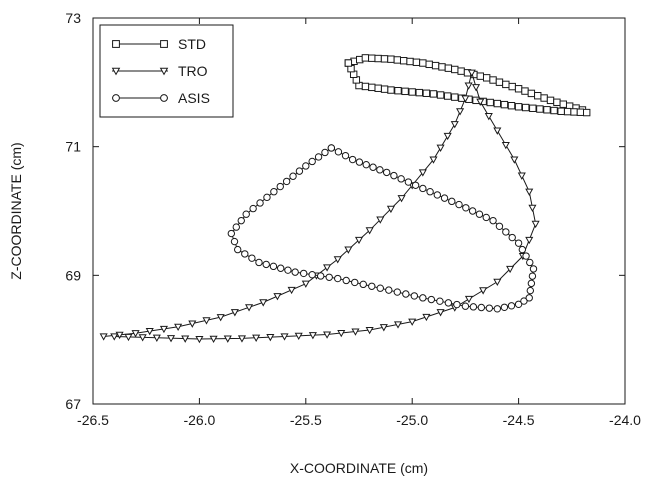  Describe the element at coordinates (93, 420) in the screenshot. I see `x-tick-label: -26.5` at that location.